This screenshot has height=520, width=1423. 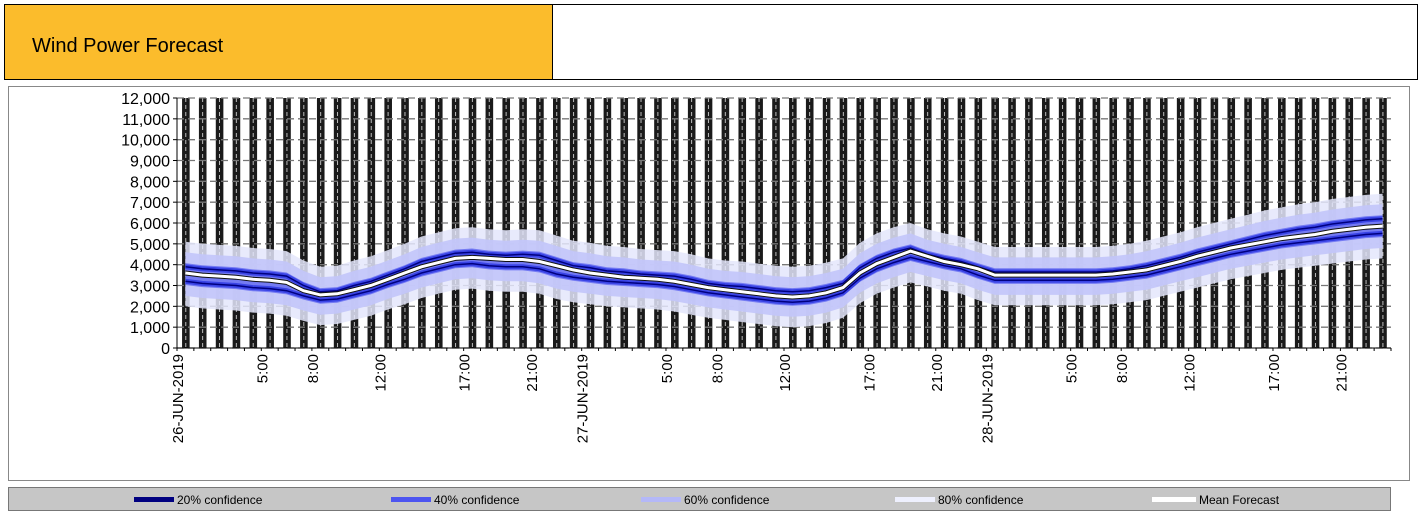 I want to click on legend-label-60: 60% confidence, so click(x=727, y=500).